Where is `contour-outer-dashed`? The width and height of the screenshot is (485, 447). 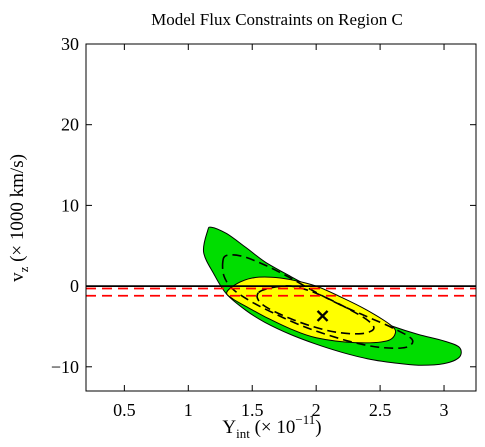 contour-outer-dashed is located at coordinates (317, 302).